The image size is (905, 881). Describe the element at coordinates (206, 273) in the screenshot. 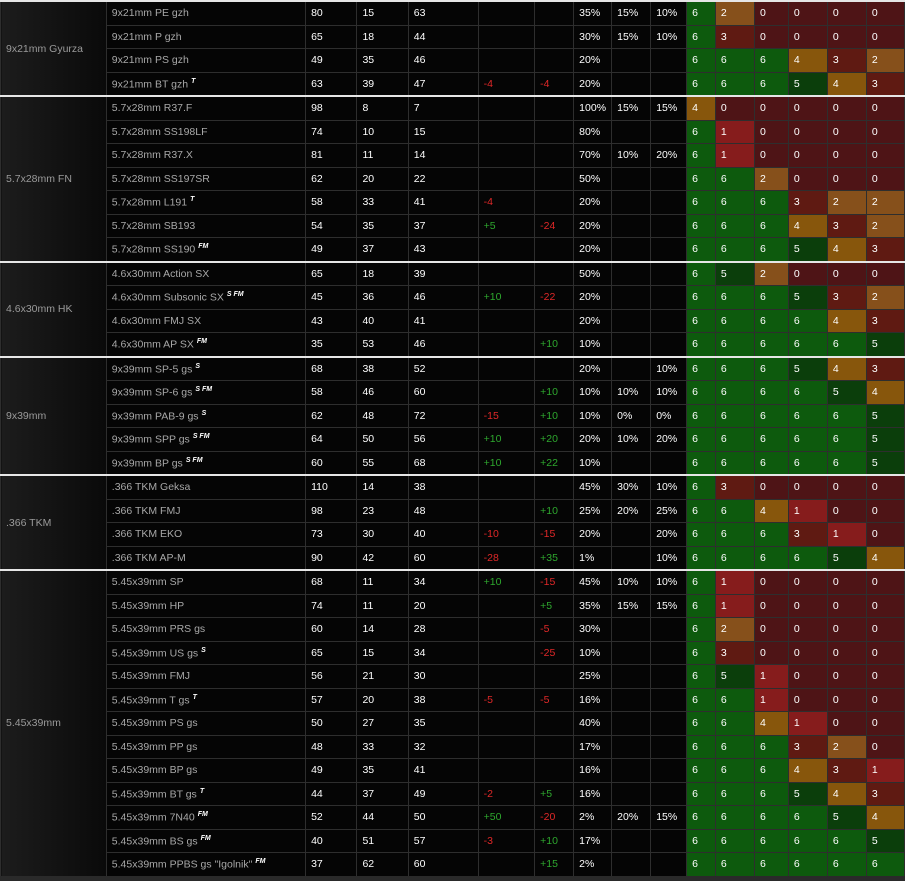

I see `ammo-name-cell: 4.6x30mm Action SX` at that location.